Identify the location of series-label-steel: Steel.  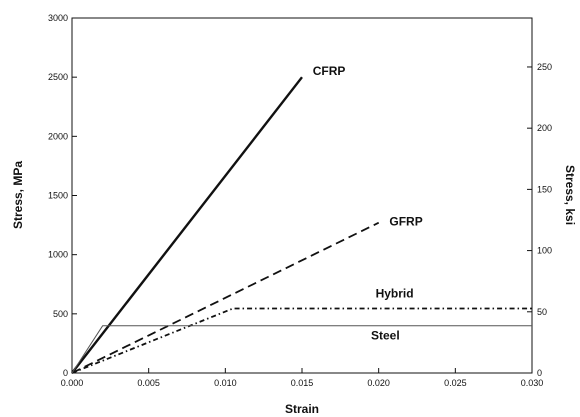
(385, 335).